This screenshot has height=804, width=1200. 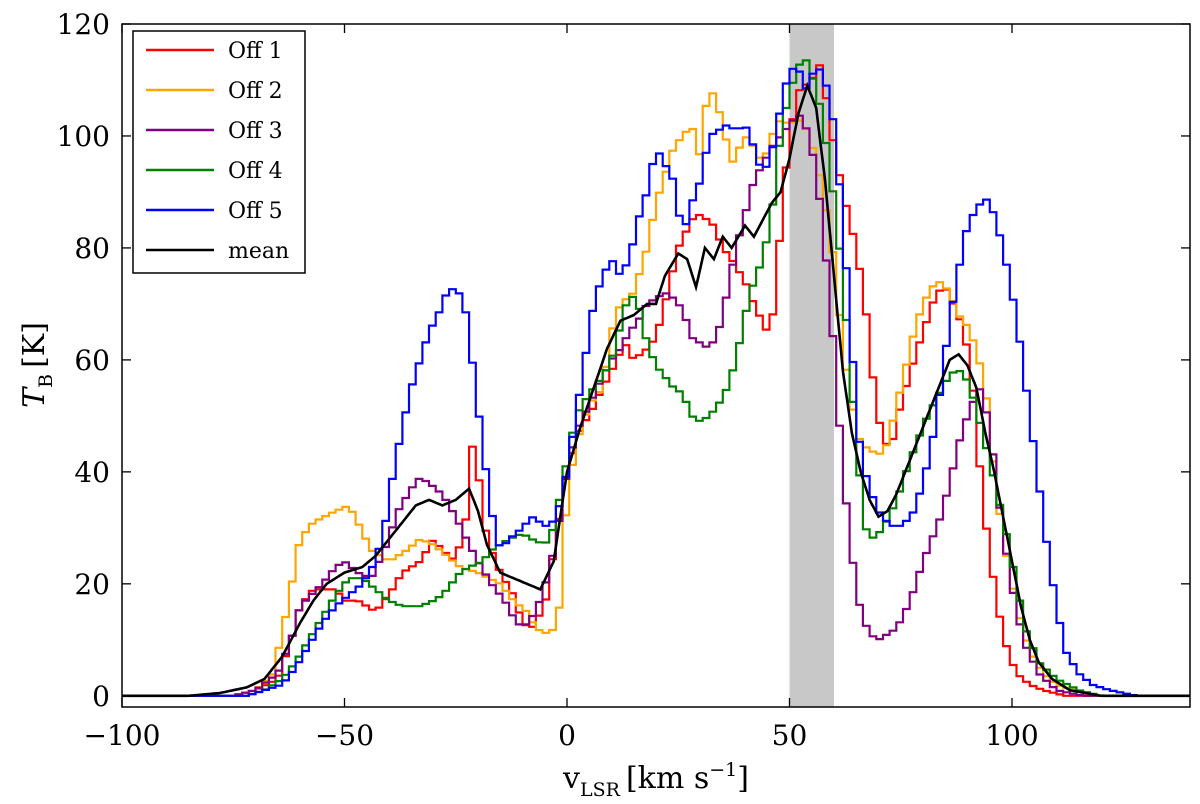 What do you see at coordinates (92, 584) in the screenshot?
I see `y-tick-label: 20` at bounding box center [92, 584].